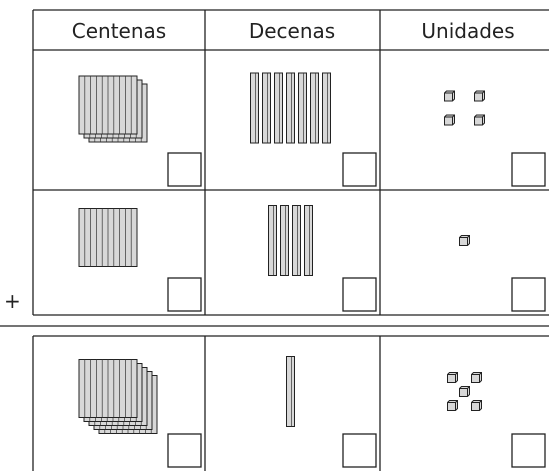 This screenshot has width=549, height=475. Describe the element at coordinates (12, 301) in the screenshot. I see `plus-sign: +` at that location.